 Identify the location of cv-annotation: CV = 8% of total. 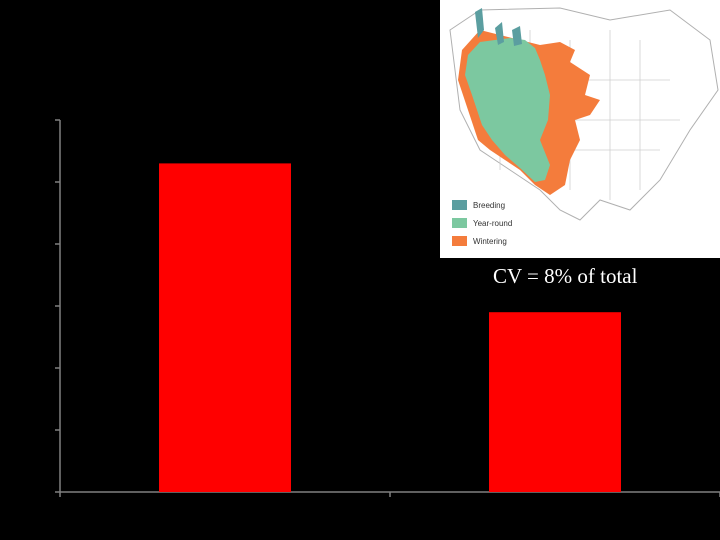
(565, 276).